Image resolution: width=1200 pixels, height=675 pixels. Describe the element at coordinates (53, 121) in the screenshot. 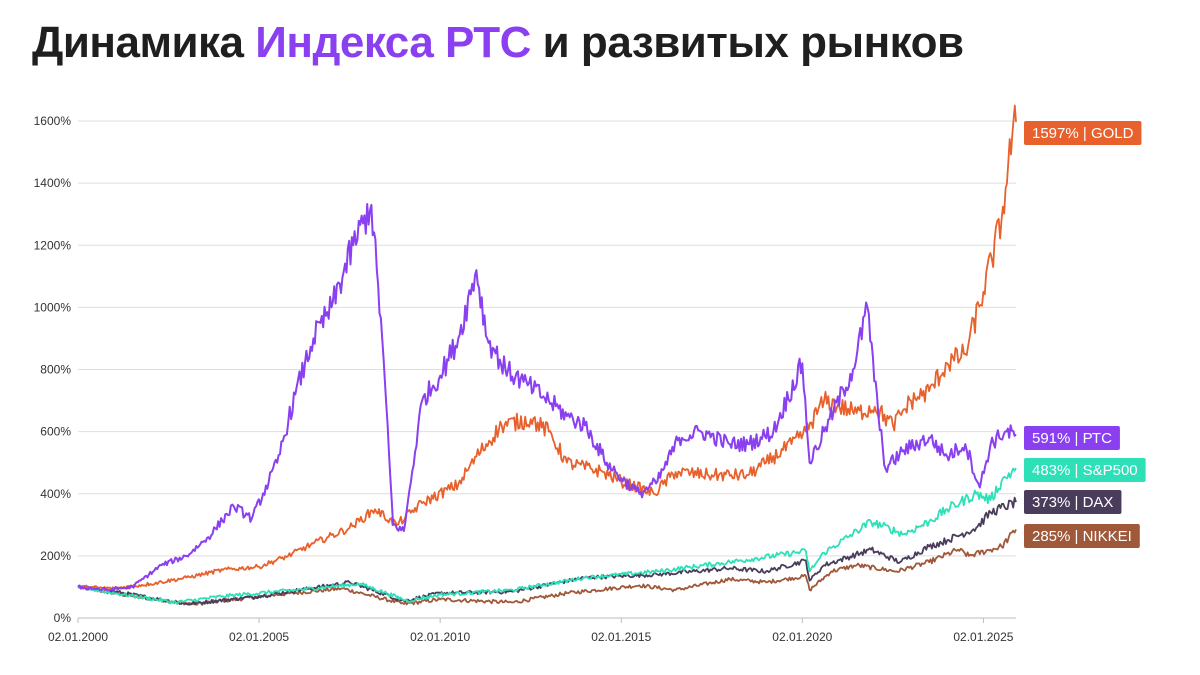

I see `y-tick-label: 1600%` at that location.